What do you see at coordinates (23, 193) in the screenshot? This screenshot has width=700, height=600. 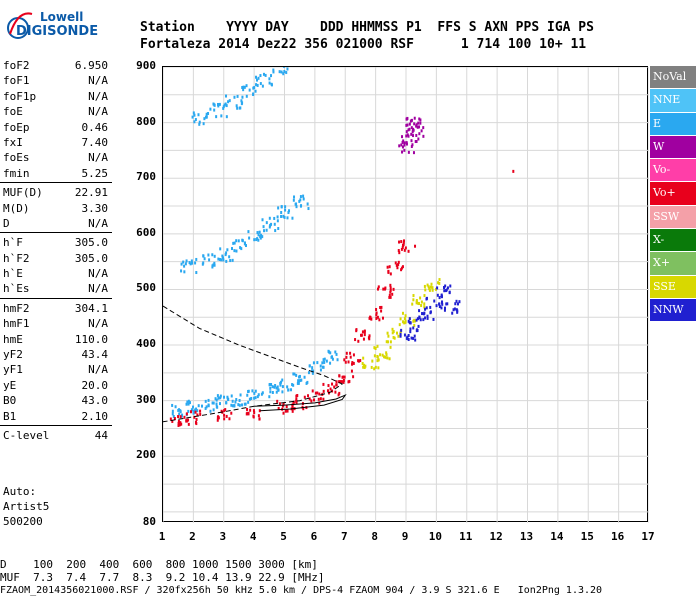 I see `param-label: MUF(D)` at bounding box center [23, 193].